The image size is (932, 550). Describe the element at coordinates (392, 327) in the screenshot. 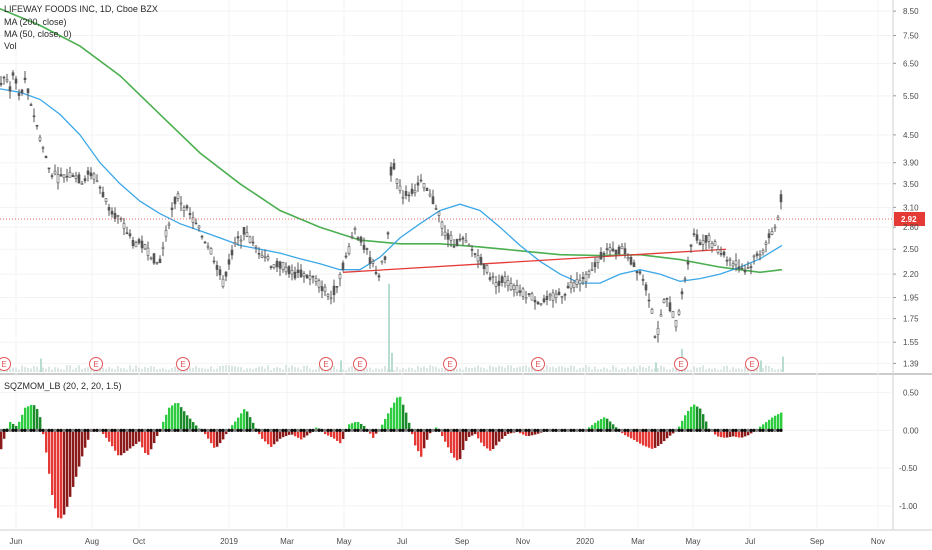

I see `volume-bars` at that location.